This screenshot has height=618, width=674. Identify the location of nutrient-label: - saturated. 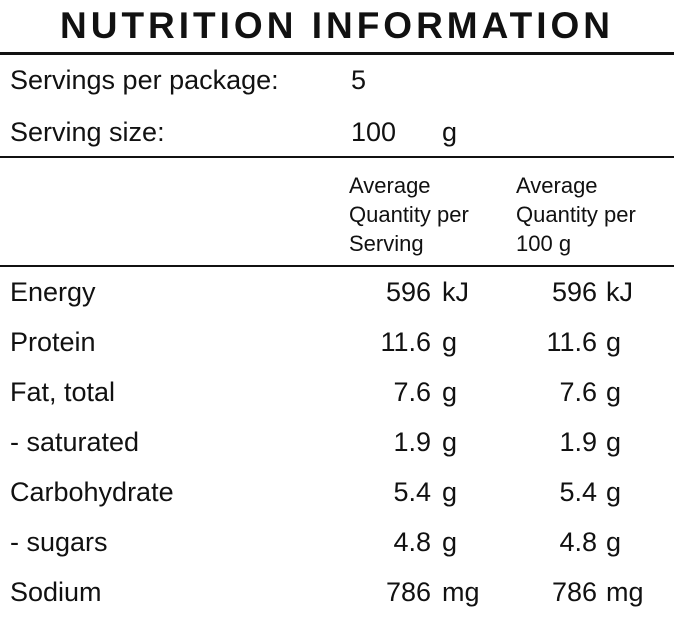
(75, 442).